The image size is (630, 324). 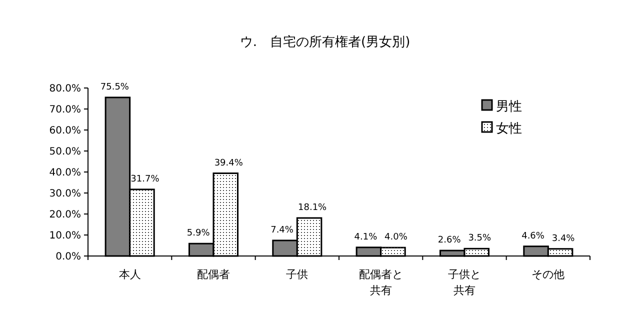 What do you see at coordinates (396, 237) in the screenshot?
I see `data-label: 4.0%` at bounding box center [396, 237].